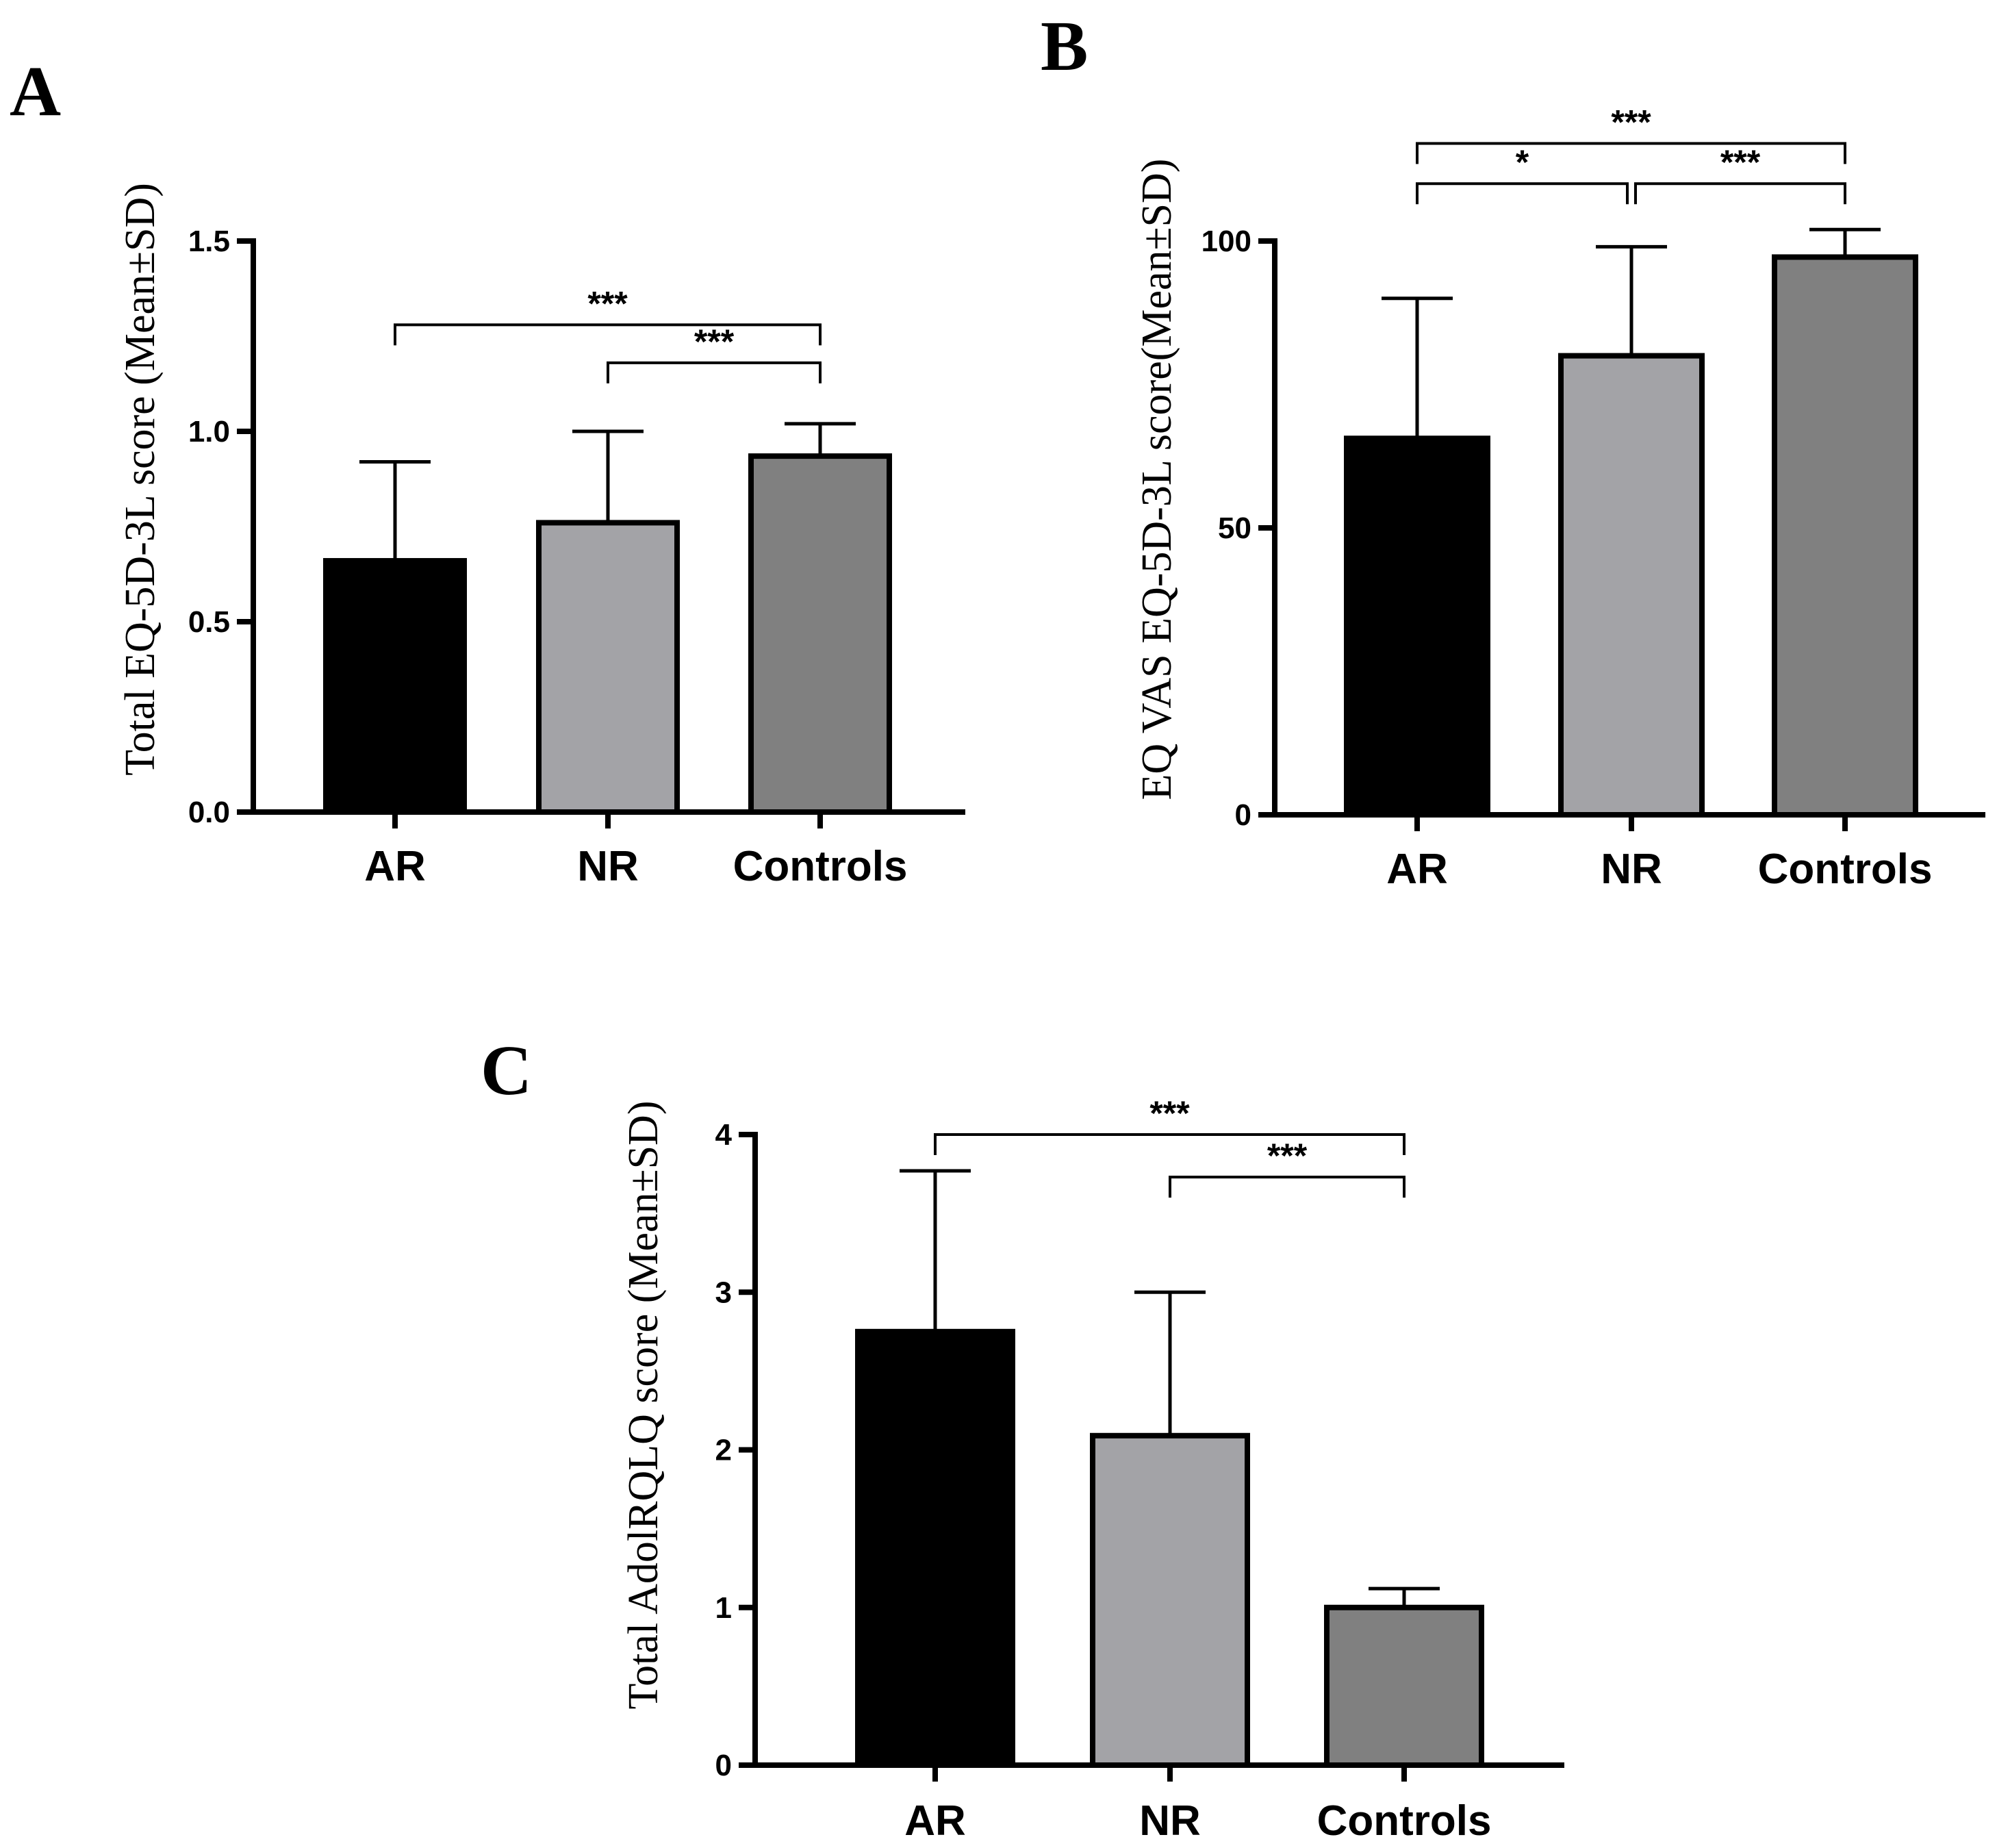  What do you see at coordinates (723, 1765) in the screenshot?
I see `panel-c-y-tick-label: 0` at bounding box center [723, 1765].